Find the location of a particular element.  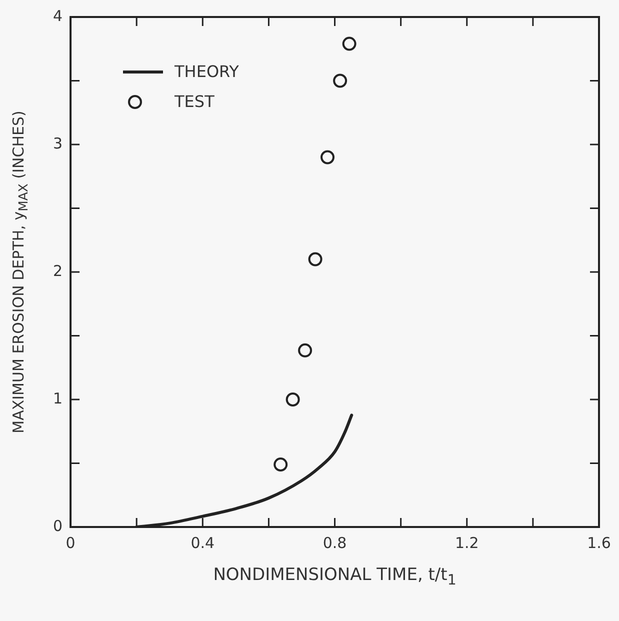

x-tick-label: 1.6 is located at coordinates (599, 543).